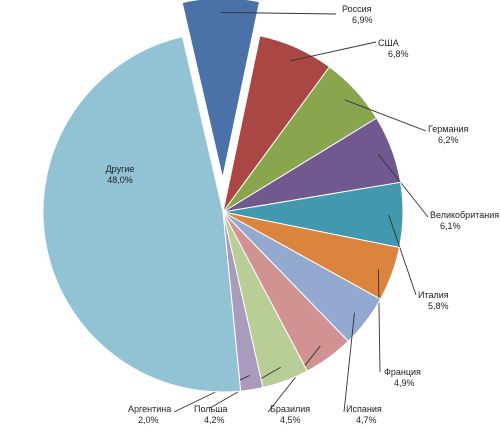 Image resolution: width=501 pixels, height=436 pixels. Describe the element at coordinates (450, 226) in the screenshot. I see `slice-percent-label: 6,1%` at that location.